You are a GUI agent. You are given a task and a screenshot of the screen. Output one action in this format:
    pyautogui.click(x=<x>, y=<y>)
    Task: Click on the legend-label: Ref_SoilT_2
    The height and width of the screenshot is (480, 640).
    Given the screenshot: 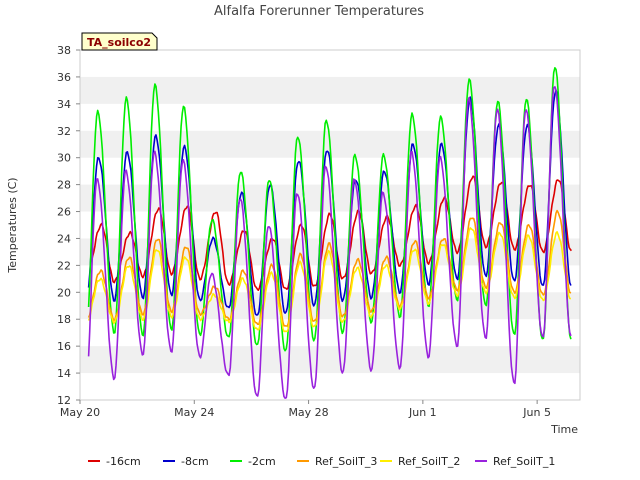 What is the action you would take?
    pyautogui.click(x=429, y=461)
    